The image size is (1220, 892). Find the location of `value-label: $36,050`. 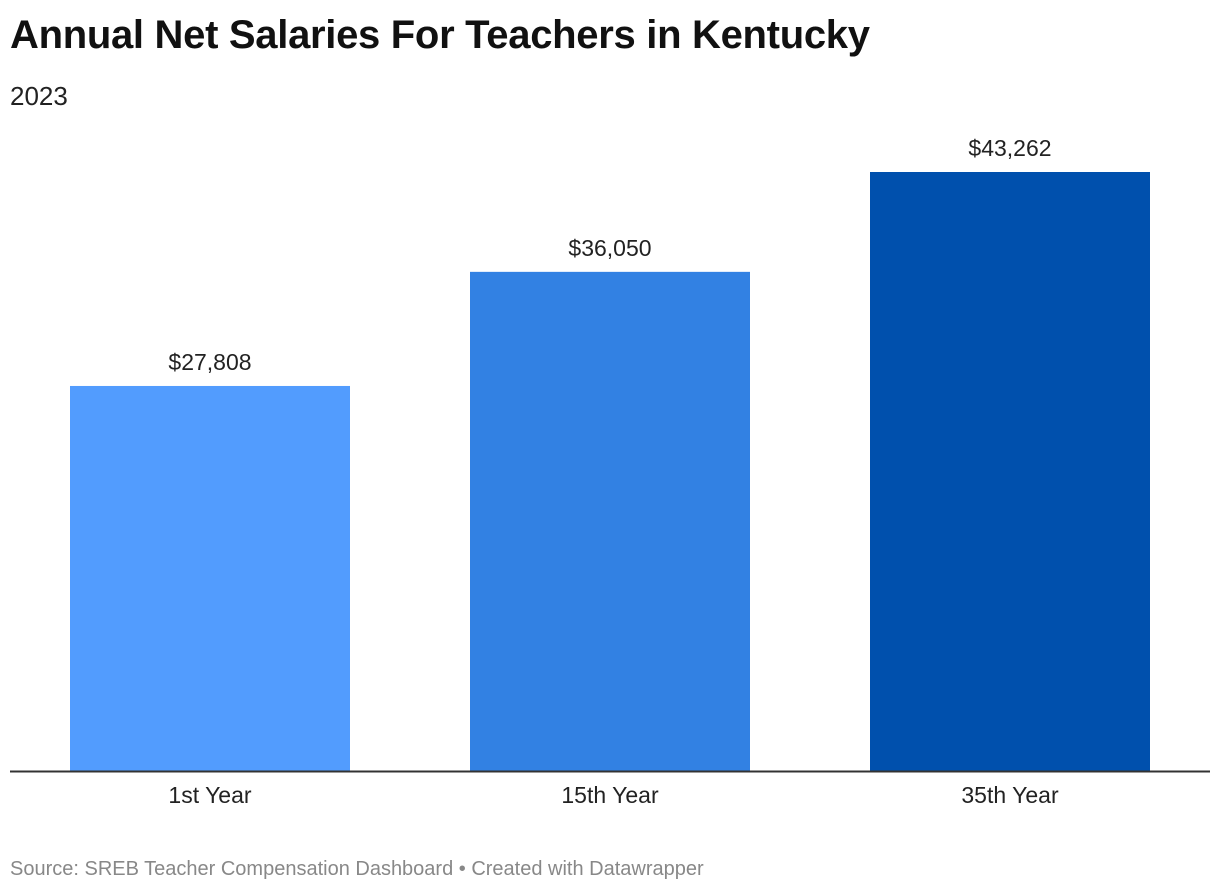

value-label: $36,050 is located at coordinates (609, 248).